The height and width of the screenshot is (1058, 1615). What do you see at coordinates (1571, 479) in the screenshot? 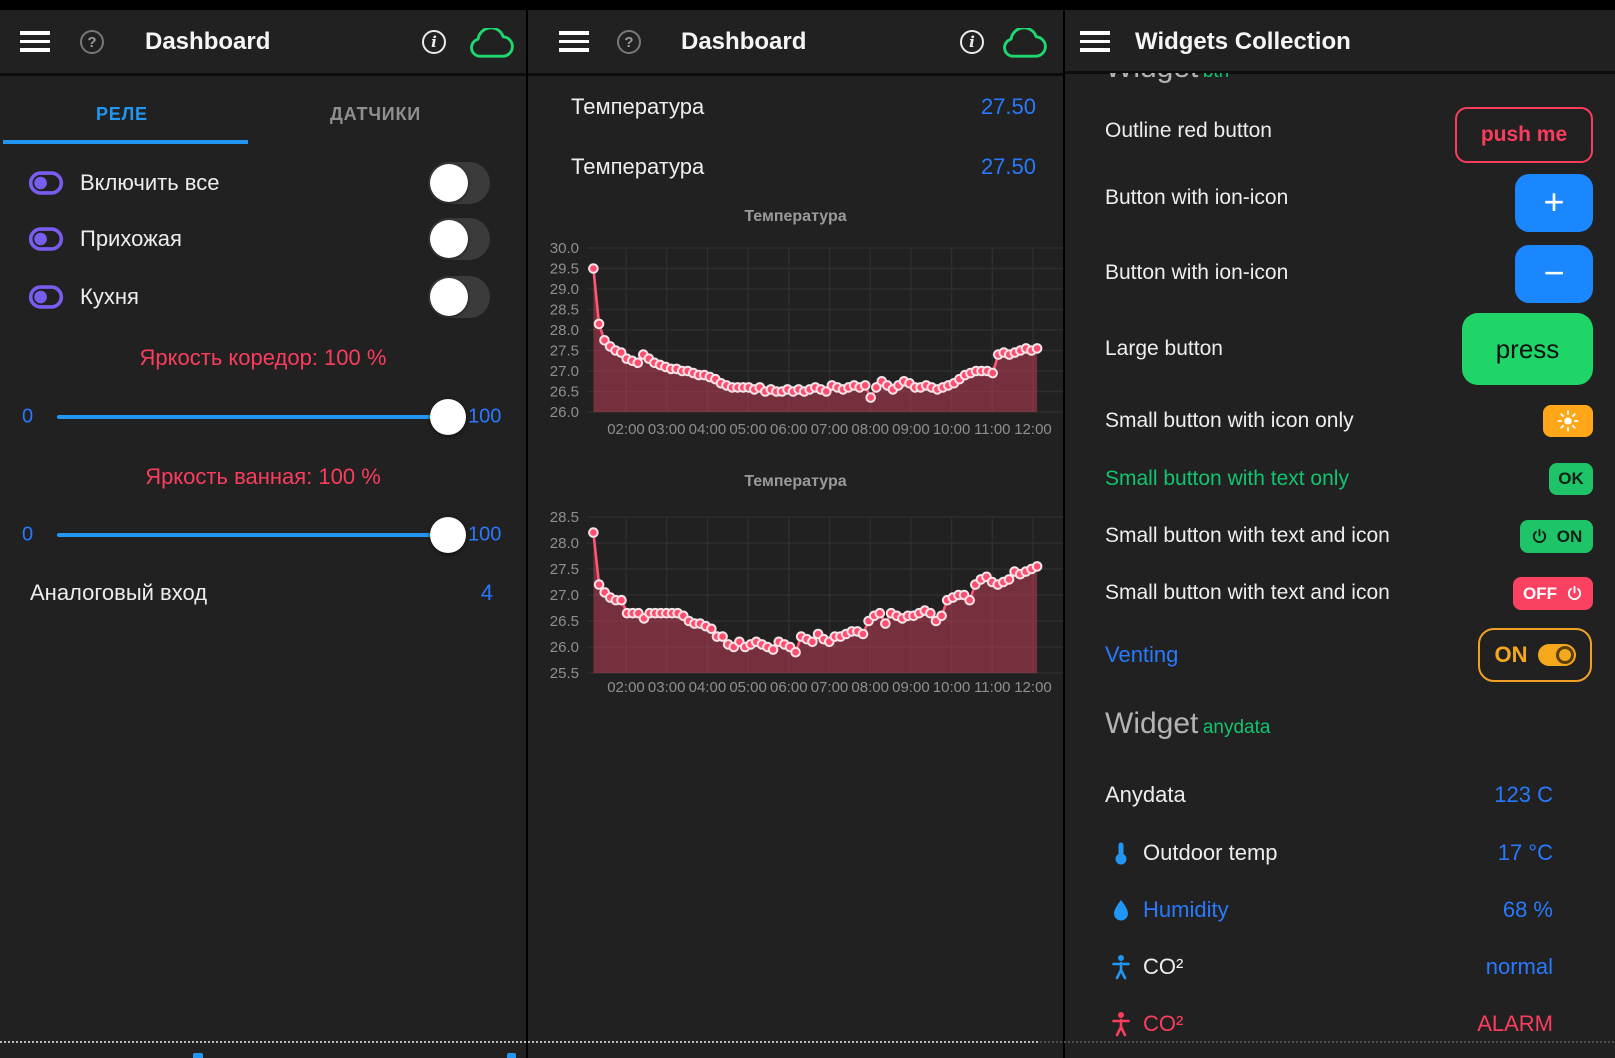
I see `ok-button: OK` at bounding box center [1571, 479].